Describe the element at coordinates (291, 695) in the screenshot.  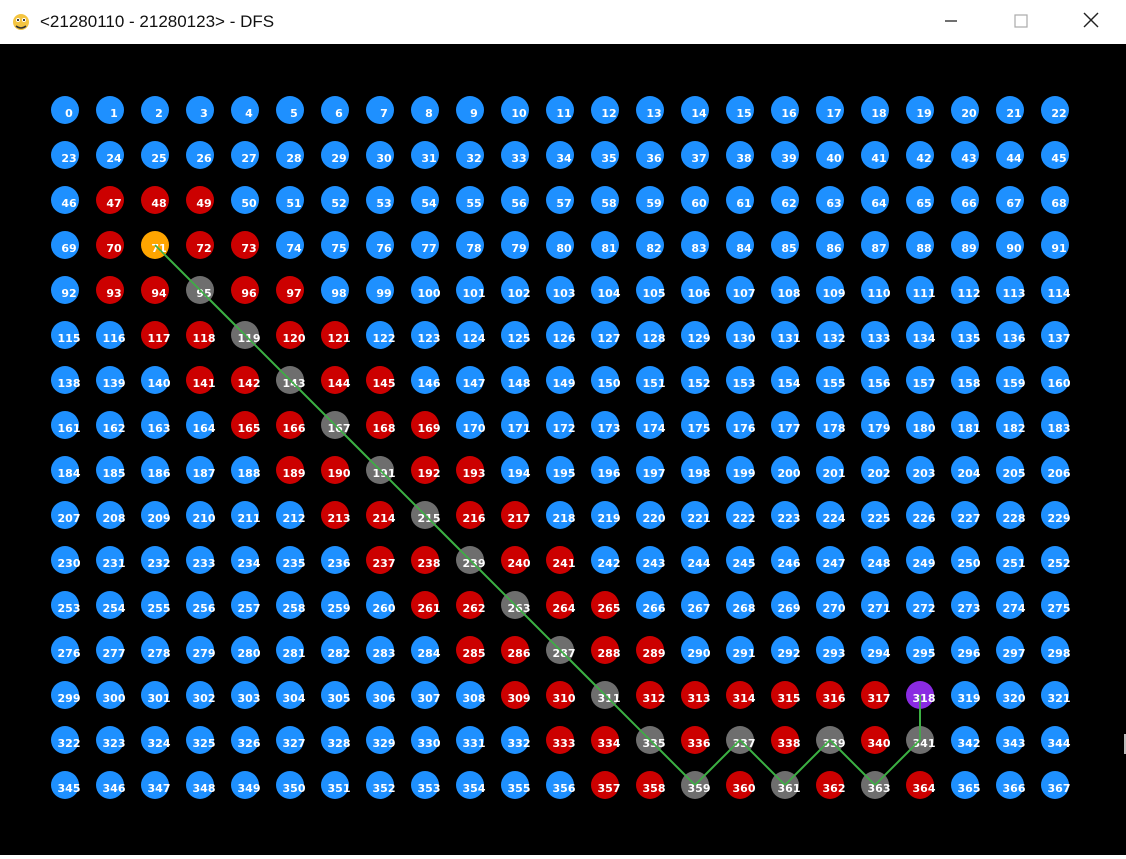
I see `grid-node-unvisited: 304` at that location.